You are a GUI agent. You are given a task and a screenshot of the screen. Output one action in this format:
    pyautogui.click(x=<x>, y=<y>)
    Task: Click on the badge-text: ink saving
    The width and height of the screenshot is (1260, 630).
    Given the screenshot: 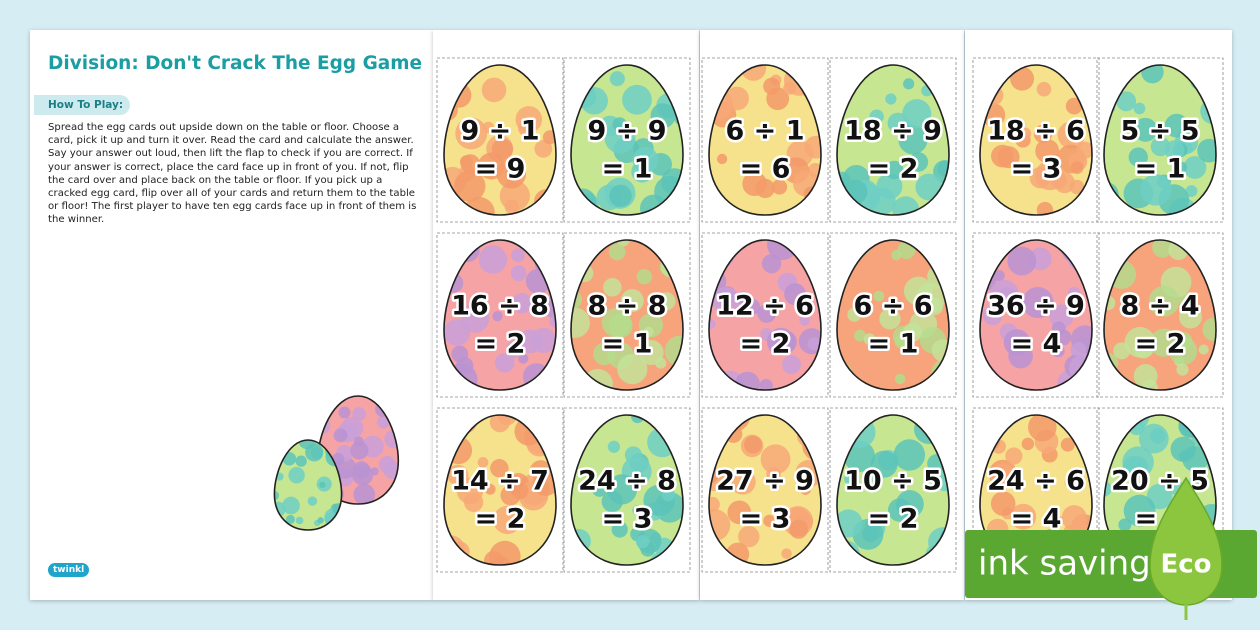 What is the action you would take?
    pyautogui.click(x=1064, y=564)
    